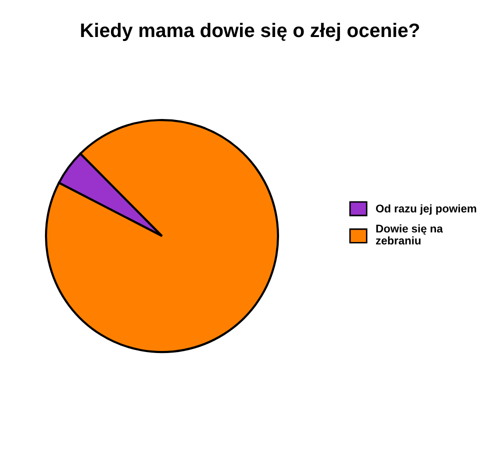 This screenshot has height=457, width=500. I want to click on legend-label: Dowie się na zebraniu, so click(409, 234).